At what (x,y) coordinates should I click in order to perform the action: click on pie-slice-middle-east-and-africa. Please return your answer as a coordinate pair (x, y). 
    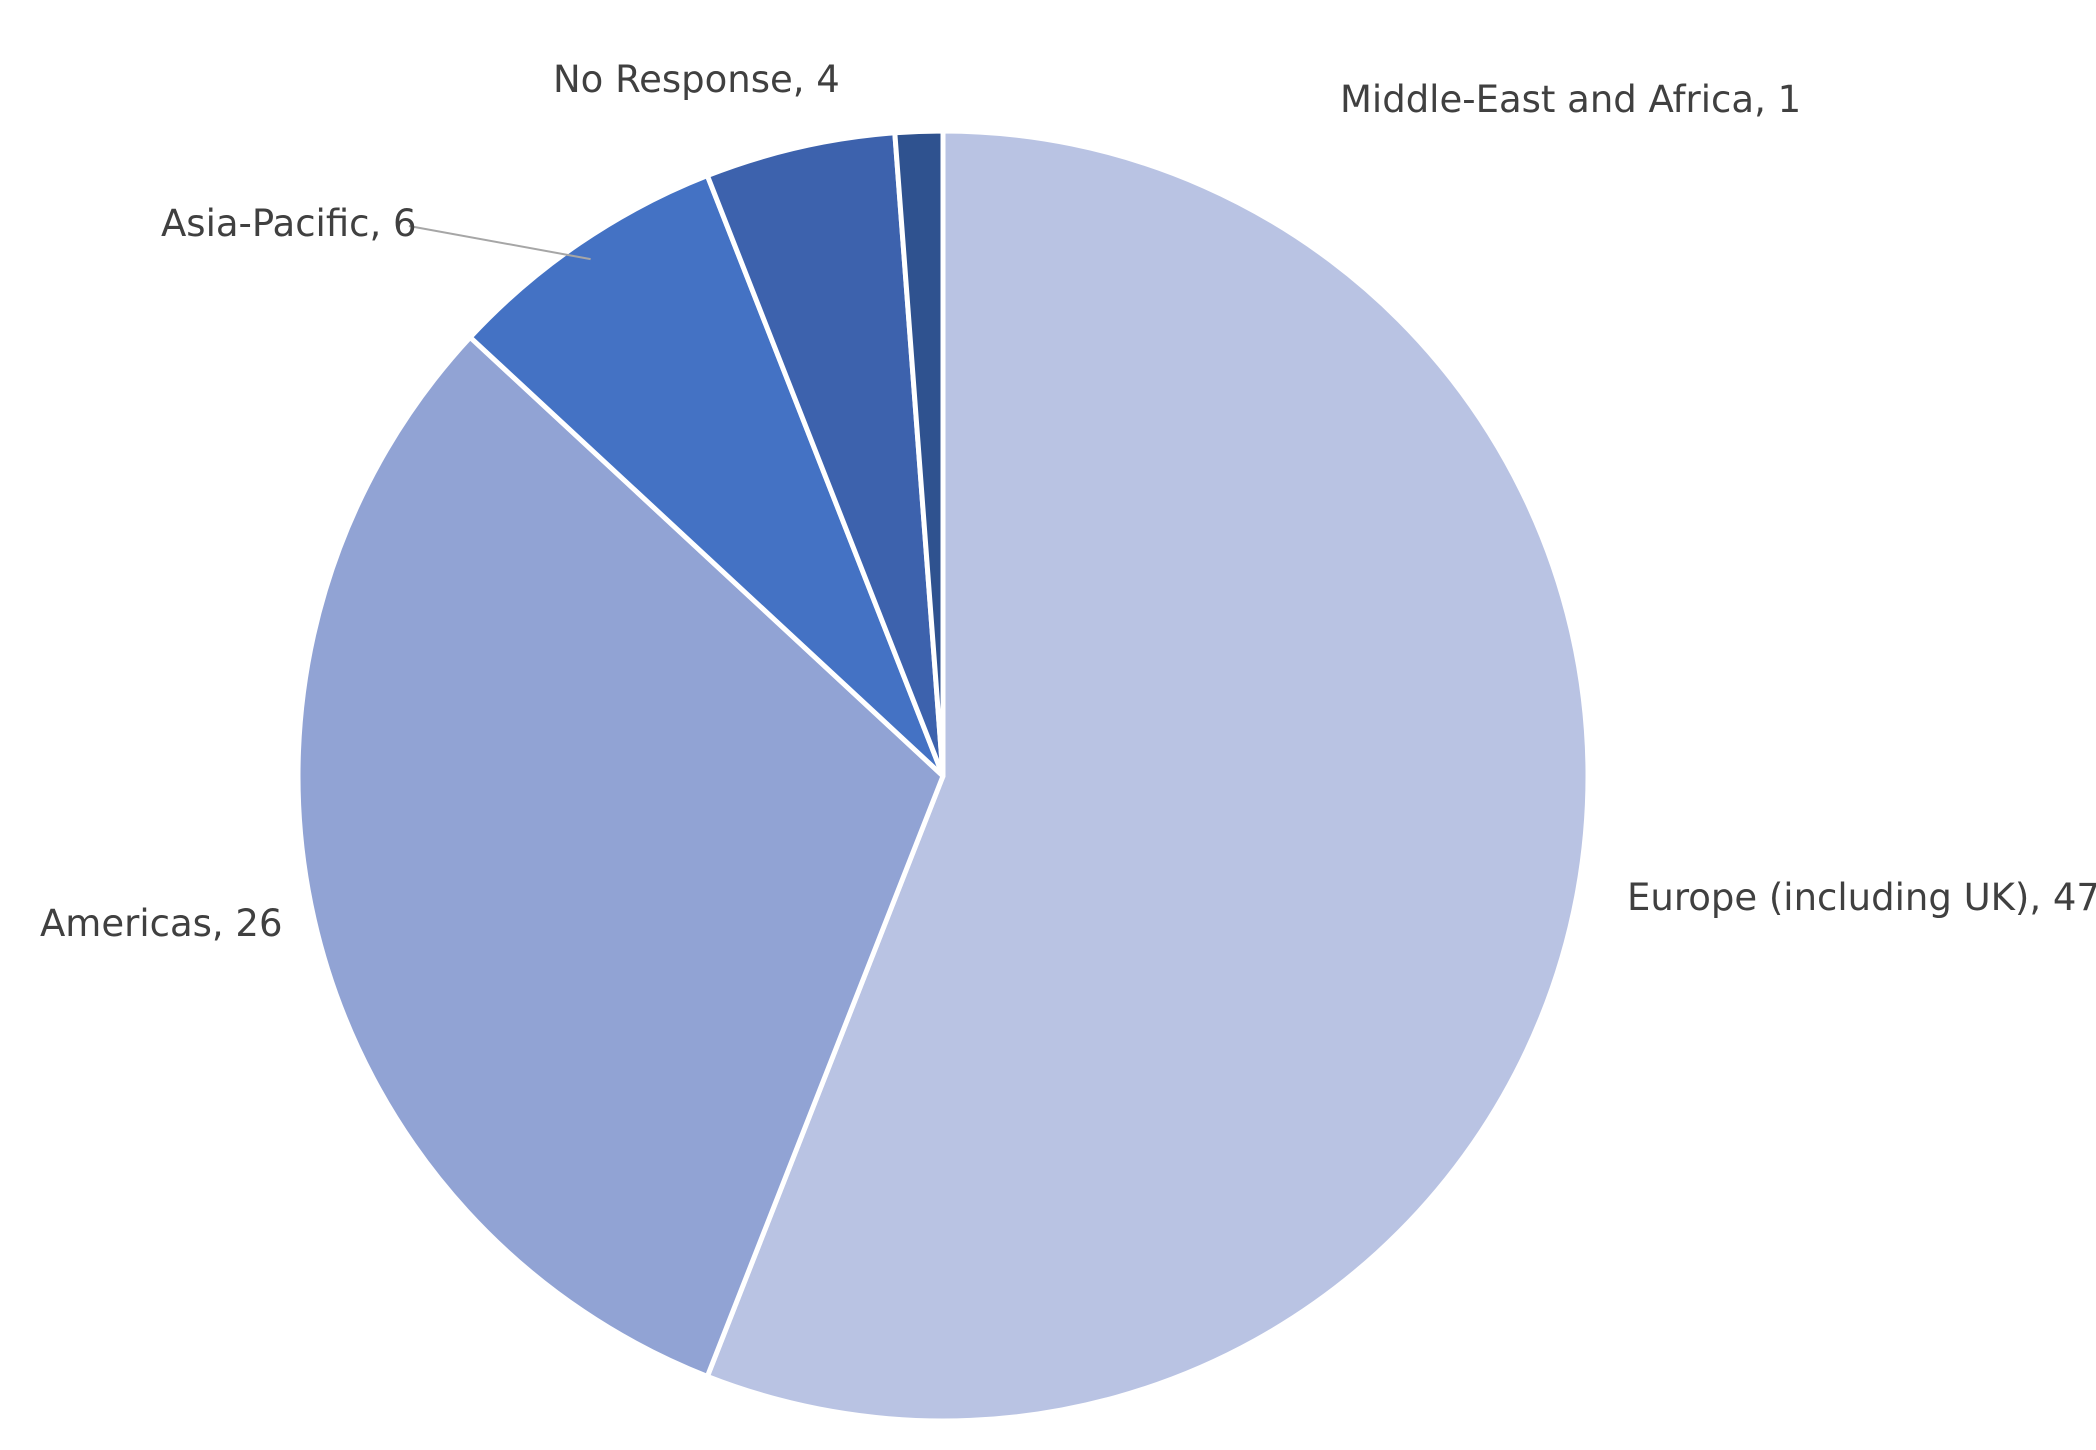
    Looking at the image, I should click on (919, 453).